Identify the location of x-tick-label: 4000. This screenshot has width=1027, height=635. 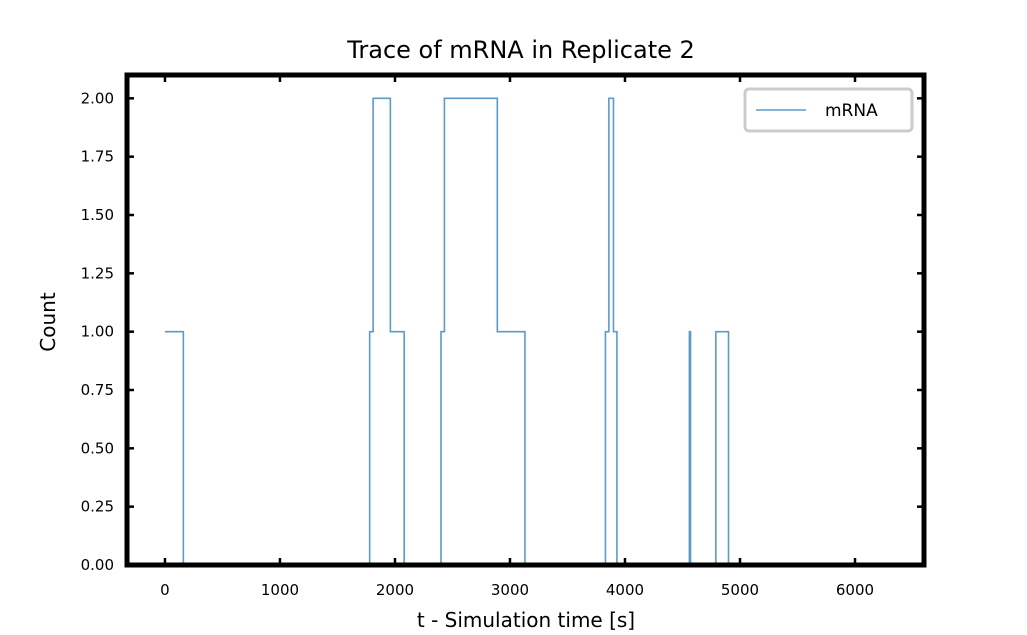
(625, 590).